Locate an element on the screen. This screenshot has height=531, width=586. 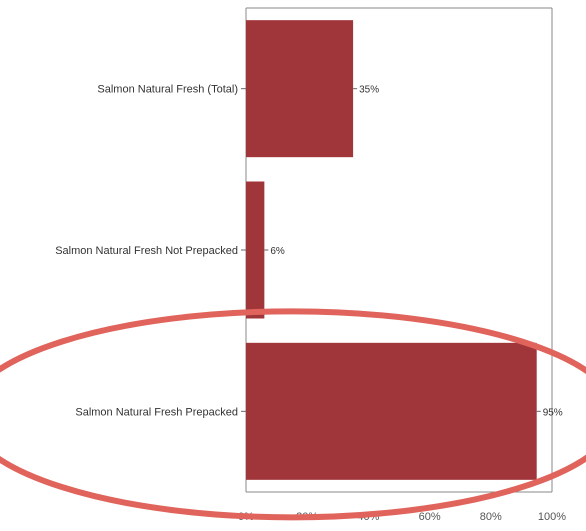
value-label: 35% is located at coordinates (369, 90).